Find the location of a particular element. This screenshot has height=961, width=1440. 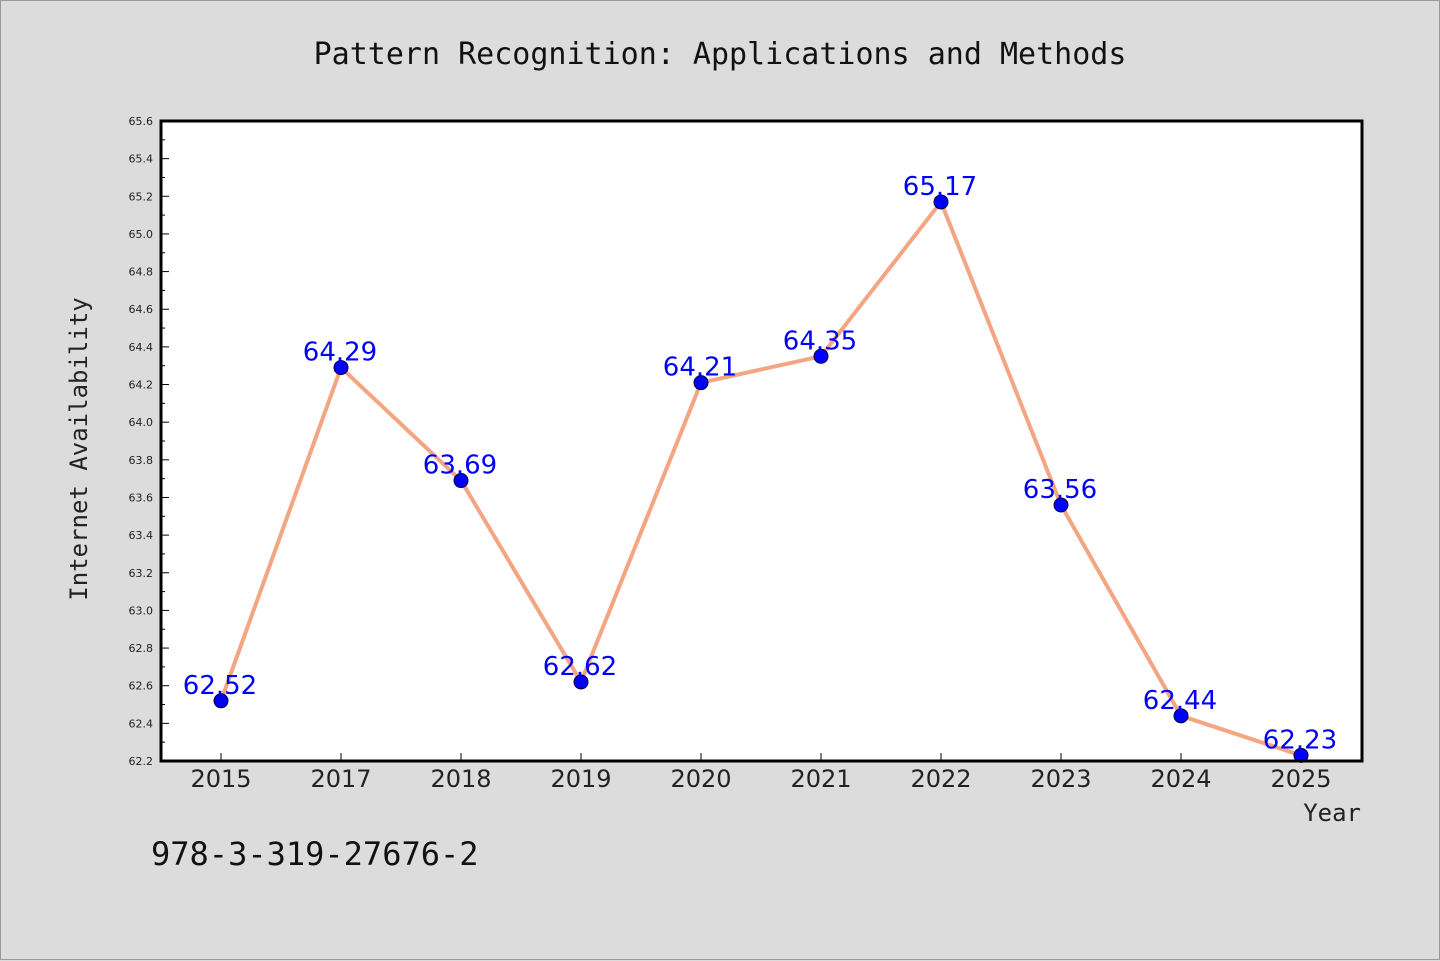

y-tick-label: 63.4 is located at coordinates (141, 535).